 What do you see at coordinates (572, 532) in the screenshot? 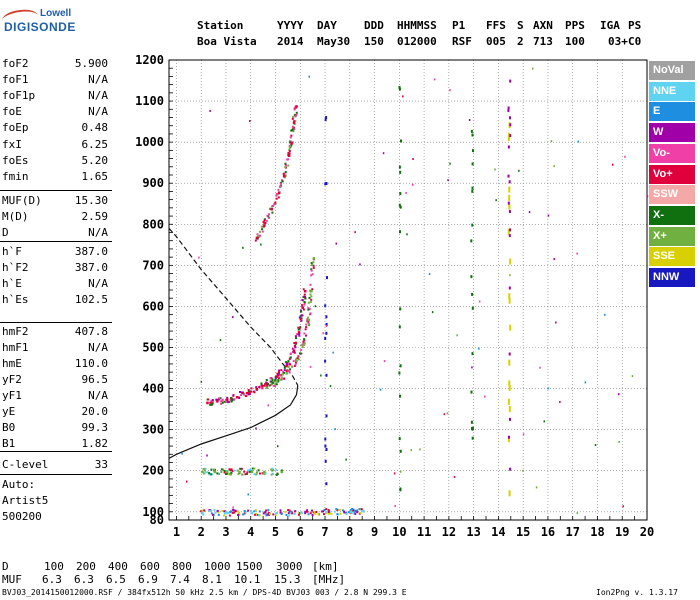
I see `x-tick-label: 17` at bounding box center [572, 532].